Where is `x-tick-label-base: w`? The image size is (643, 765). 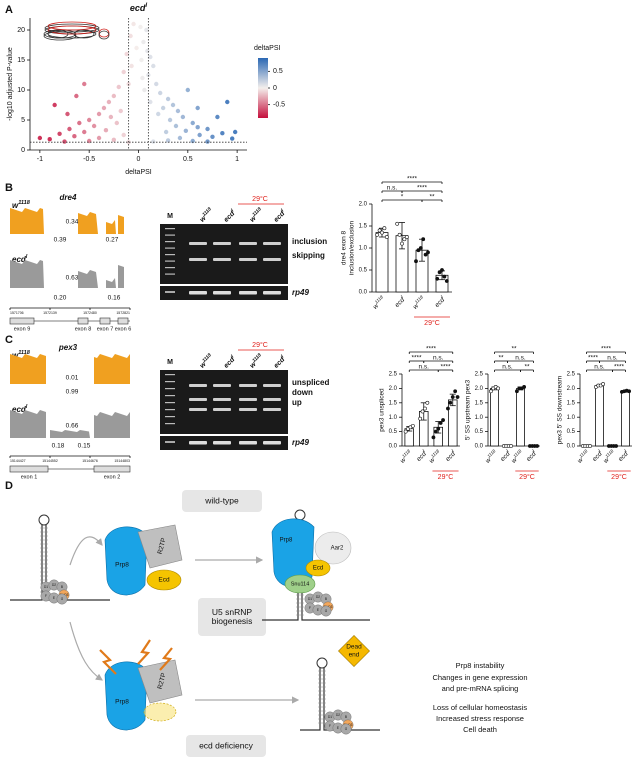
x-tick-label-base: w is located at coordinates (403, 459).